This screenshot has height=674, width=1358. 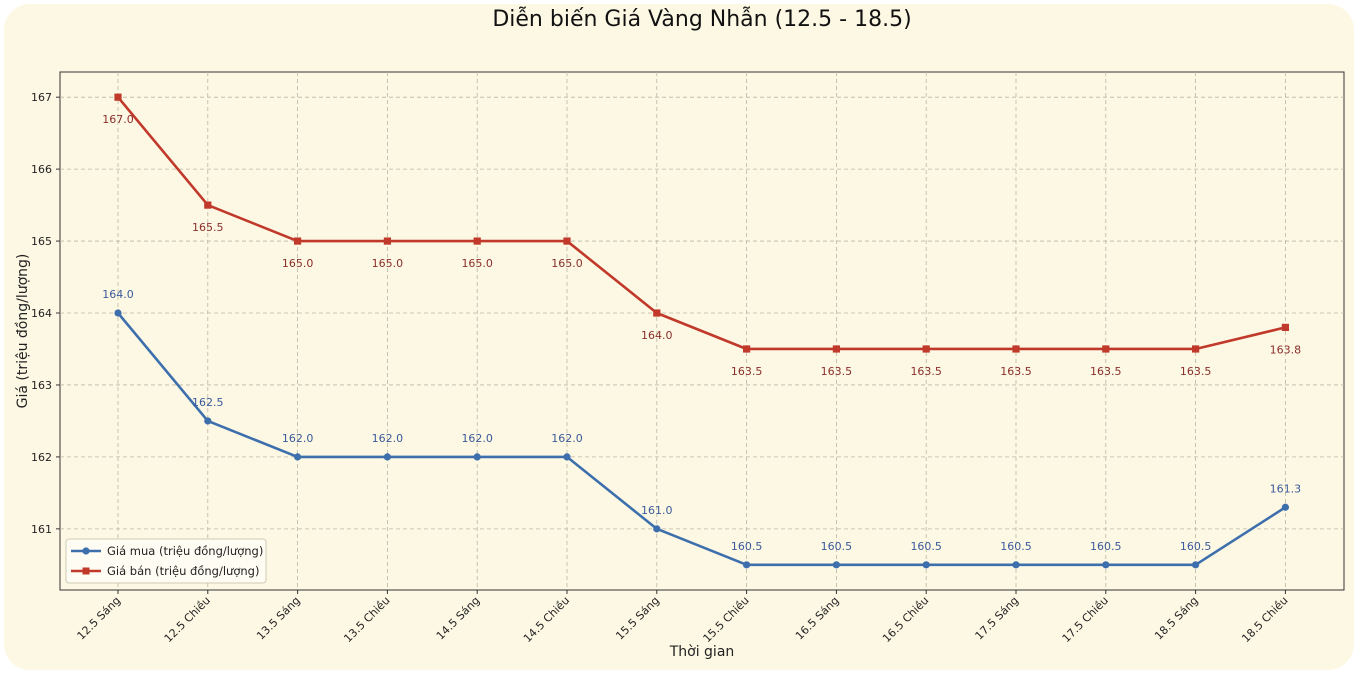 What do you see at coordinates (41, 169) in the screenshot?
I see `y-tick-label: 166` at bounding box center [41, 169].